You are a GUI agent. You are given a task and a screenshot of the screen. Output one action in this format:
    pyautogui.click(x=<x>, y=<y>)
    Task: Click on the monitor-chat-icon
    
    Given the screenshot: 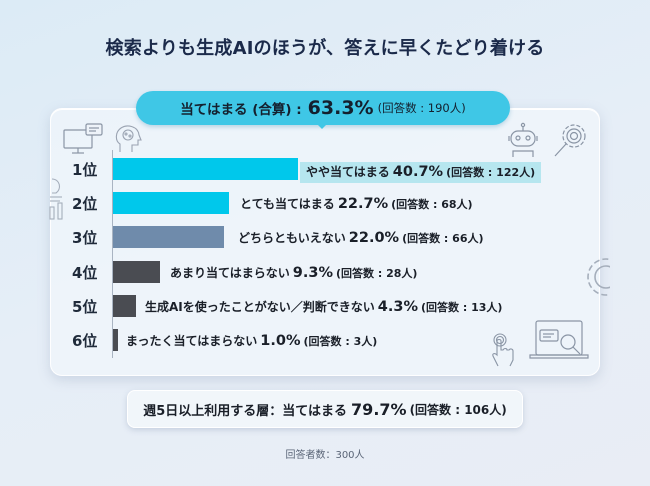 What is the action you would take?
    pyautogui.click(x=83, y=138)
    